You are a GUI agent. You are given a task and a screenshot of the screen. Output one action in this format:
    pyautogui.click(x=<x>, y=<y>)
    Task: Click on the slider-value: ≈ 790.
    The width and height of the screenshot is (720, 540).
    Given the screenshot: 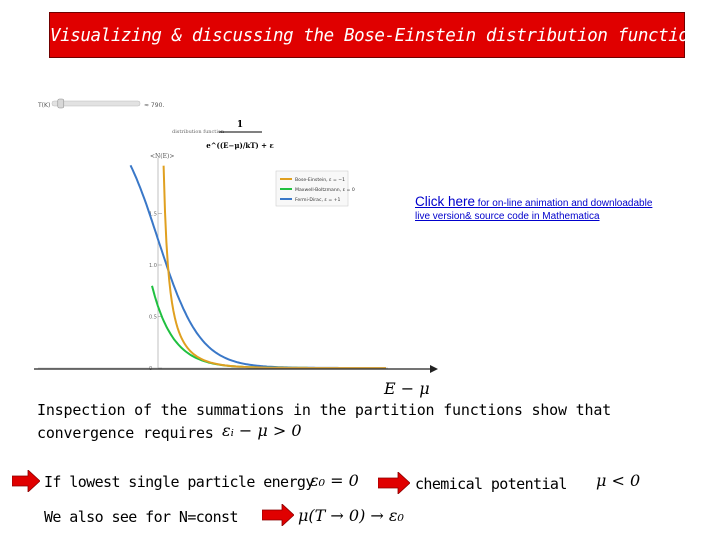 What is the action you would take?
    pyautogui.click(x=154, y=105)
    